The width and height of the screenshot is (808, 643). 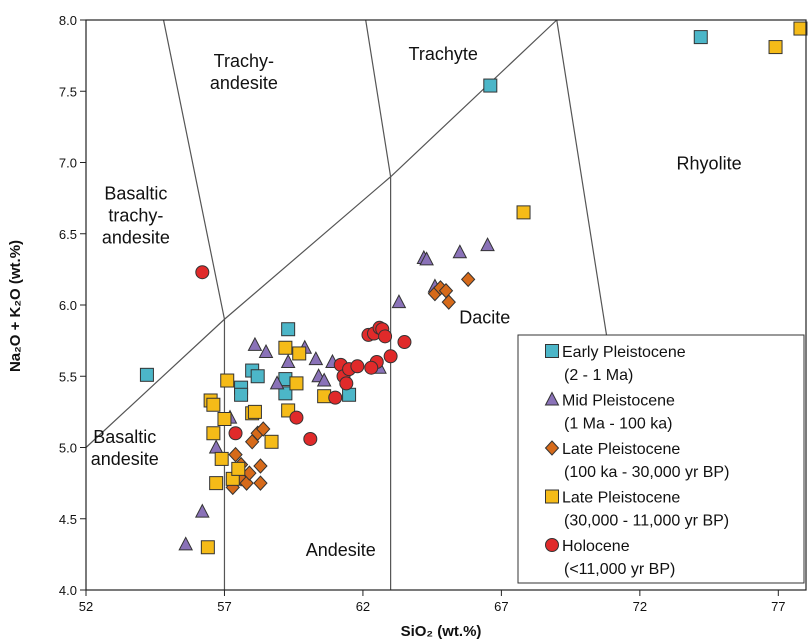 I want to click on field-label-line: Trachyte, so click(x=443, y=54).